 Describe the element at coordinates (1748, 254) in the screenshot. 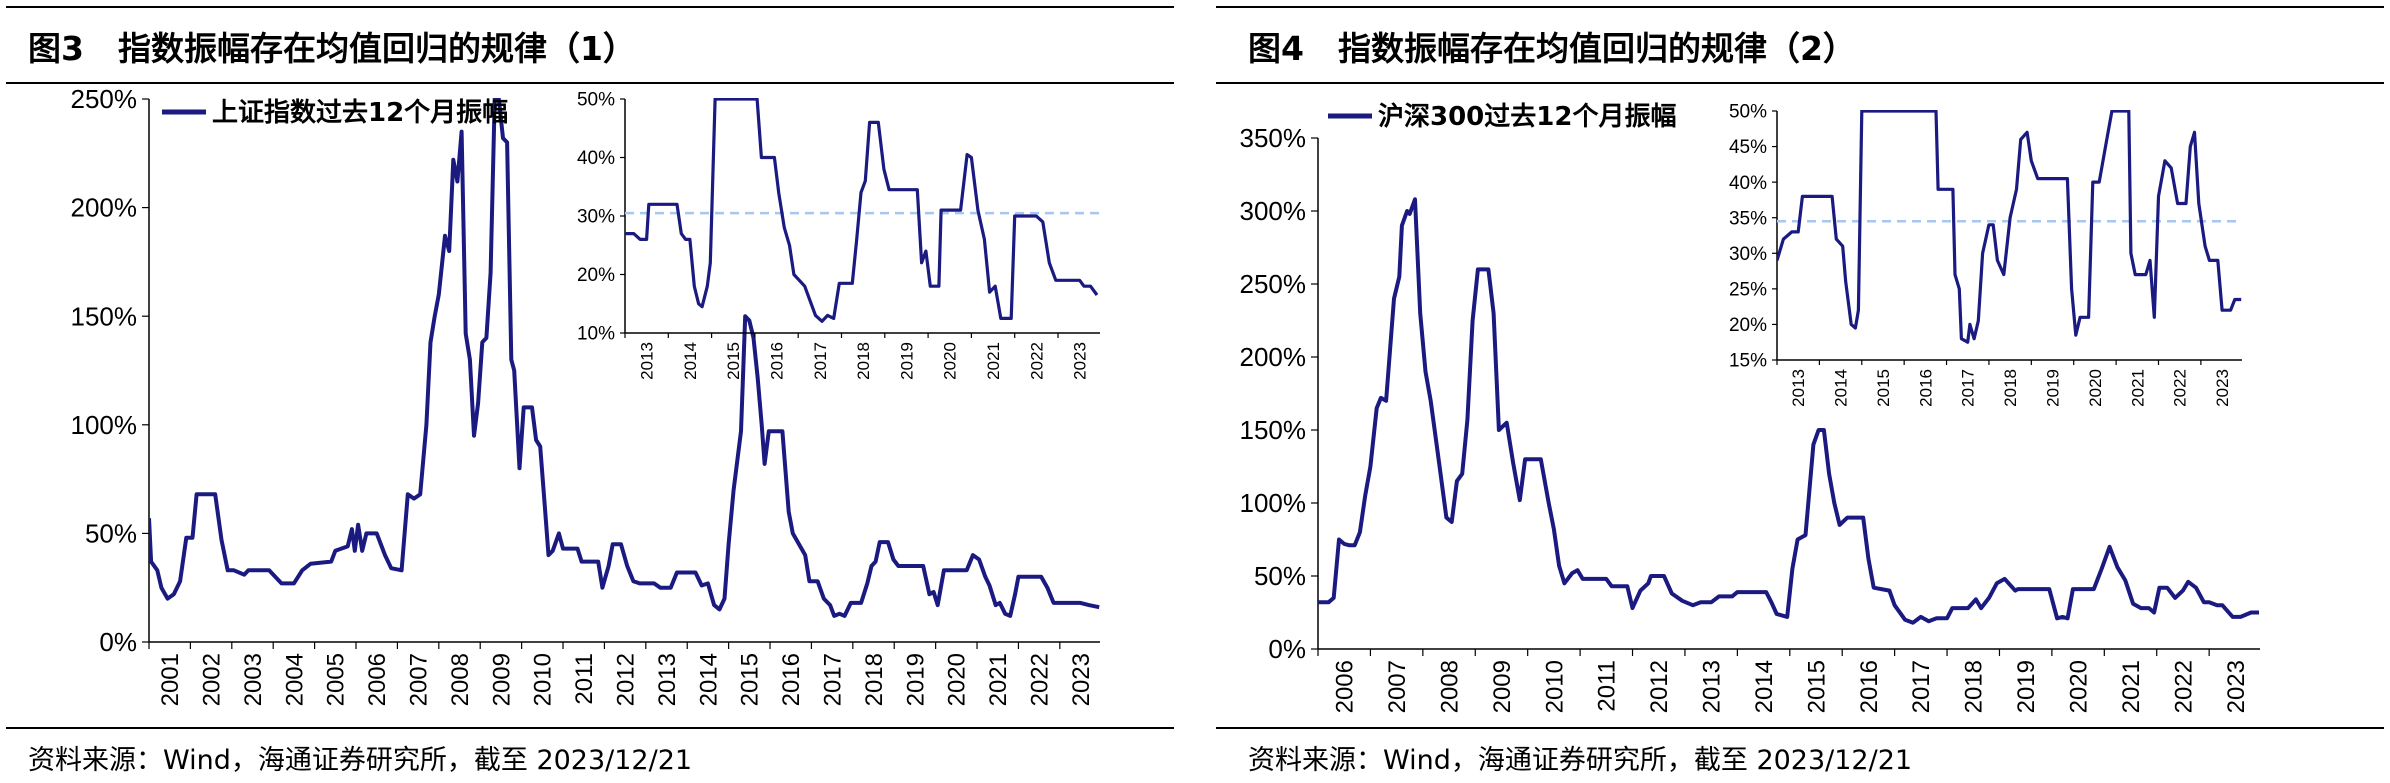

I see `y-tick-label: 30%` at that location.